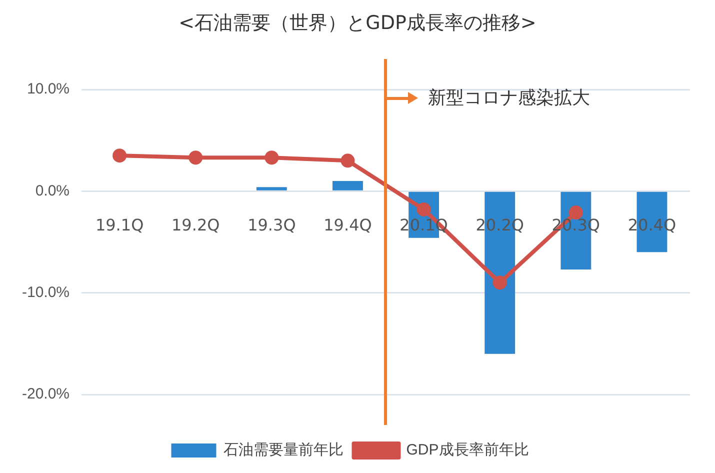 This screenshot has height=473, width=715. I want to click on x-tick-label: 19.2Q, so click(196, 224).